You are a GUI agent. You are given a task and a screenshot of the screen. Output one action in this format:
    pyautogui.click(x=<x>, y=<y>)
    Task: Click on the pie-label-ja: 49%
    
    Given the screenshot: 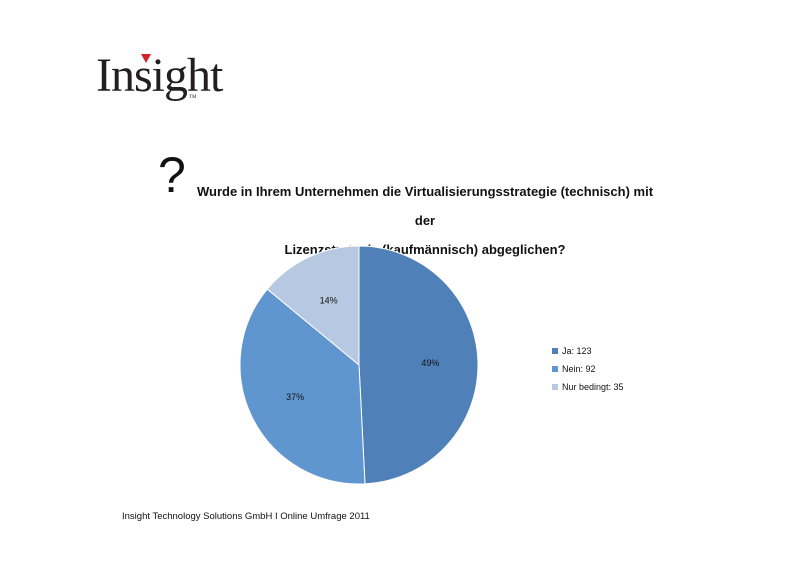 What is the action you would take?
    pyautogui.click(x=430, y=363)
    